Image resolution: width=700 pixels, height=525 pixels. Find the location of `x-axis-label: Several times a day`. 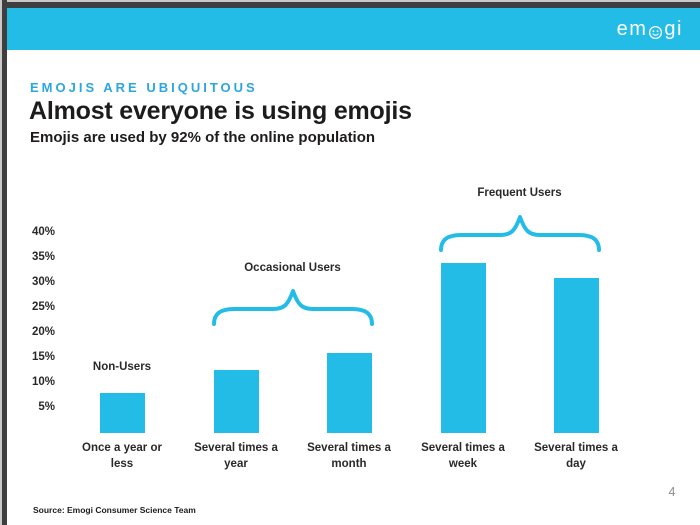

x-axis-label: Several times a day is located at coordinates (576, 456).